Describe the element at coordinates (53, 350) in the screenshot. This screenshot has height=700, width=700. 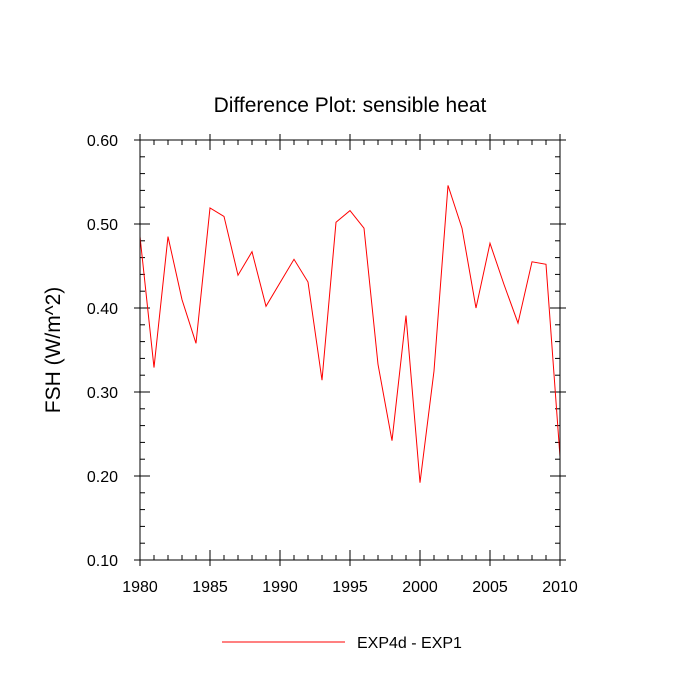
I see `y-axis-title: FSH (W/m^2)` at that location.